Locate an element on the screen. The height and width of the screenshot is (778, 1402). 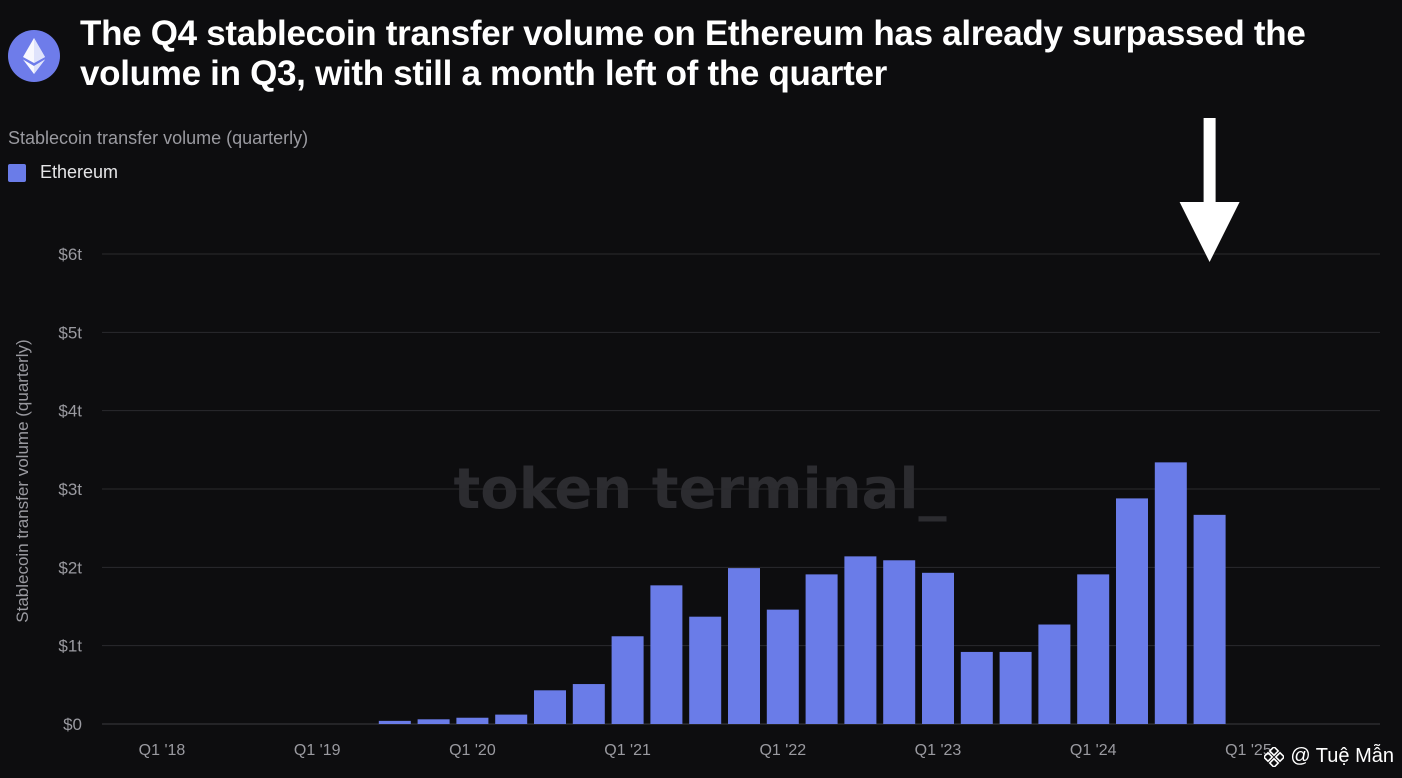
x-tick-label: Q1 '23 is located at coordinates (938, 750).